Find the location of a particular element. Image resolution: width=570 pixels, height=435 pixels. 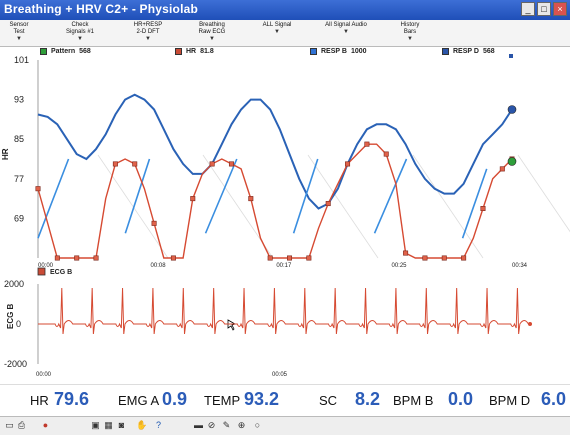

menu-label: Breathing is located at coordinates (212, 25).